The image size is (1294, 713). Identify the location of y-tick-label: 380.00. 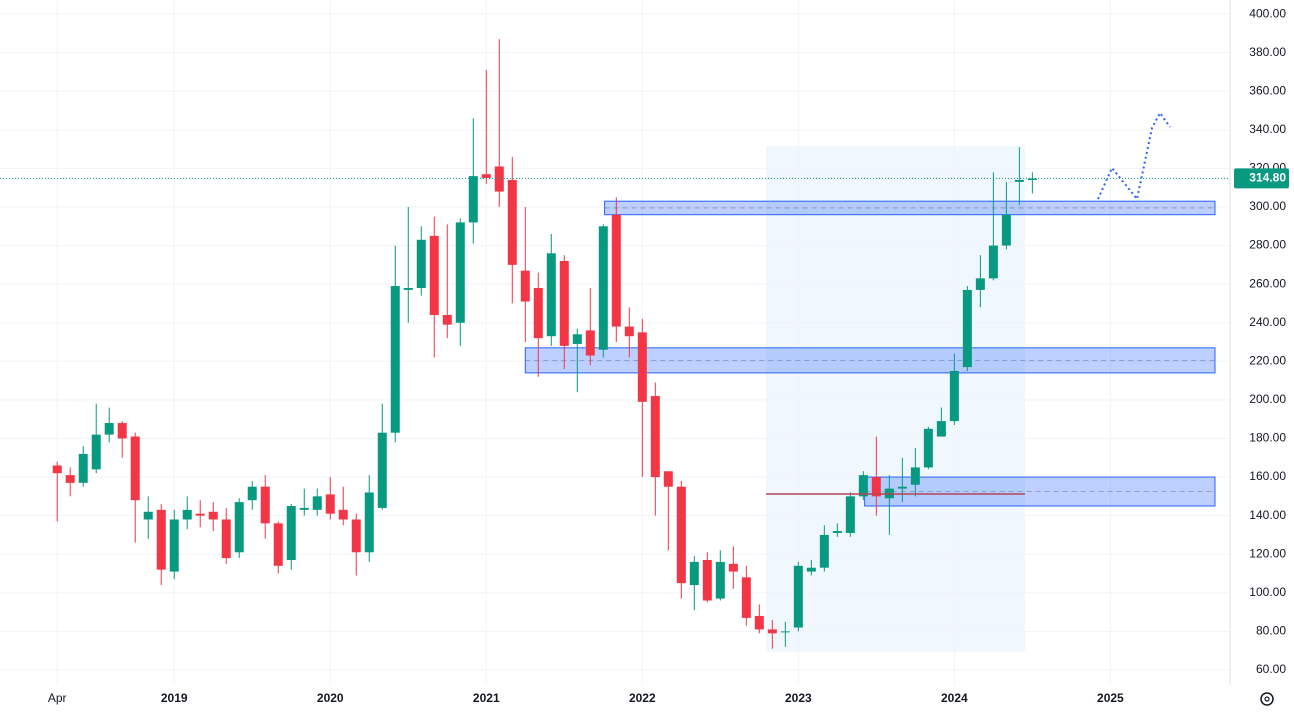
(1267, 52).